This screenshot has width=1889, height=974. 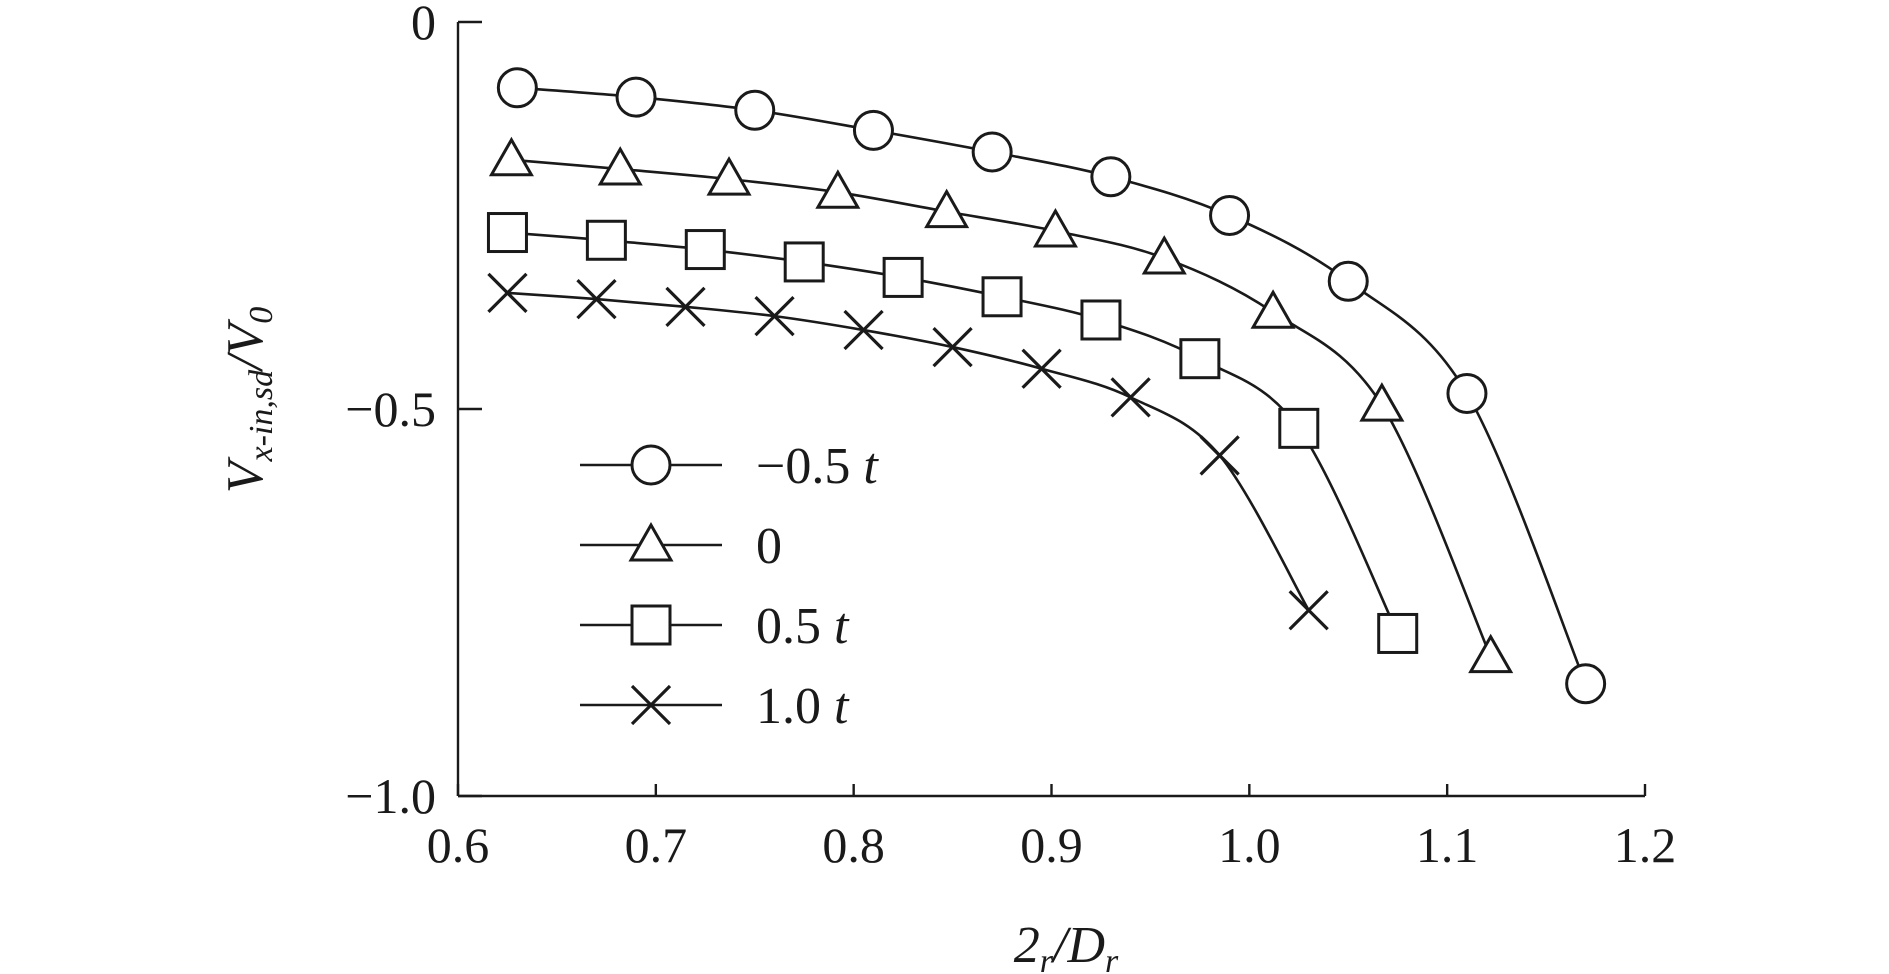 I want to click on legend-label: 0.5 t, so click(x=803, y=626).